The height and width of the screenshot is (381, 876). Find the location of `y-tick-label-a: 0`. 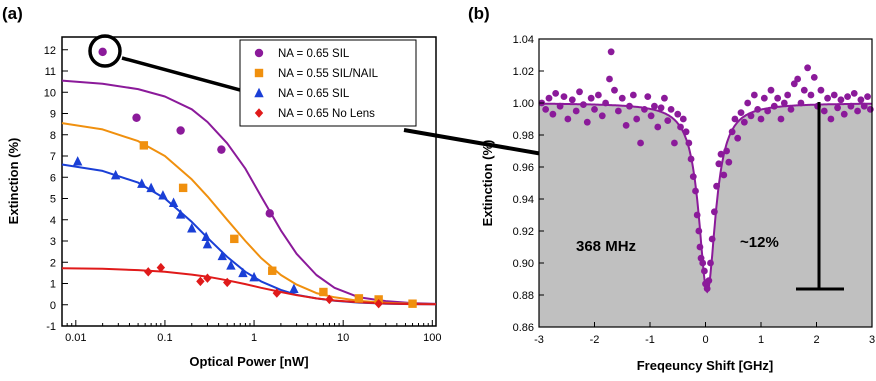

y-tick-label-a: 0 is located at coordinates (53, 306).